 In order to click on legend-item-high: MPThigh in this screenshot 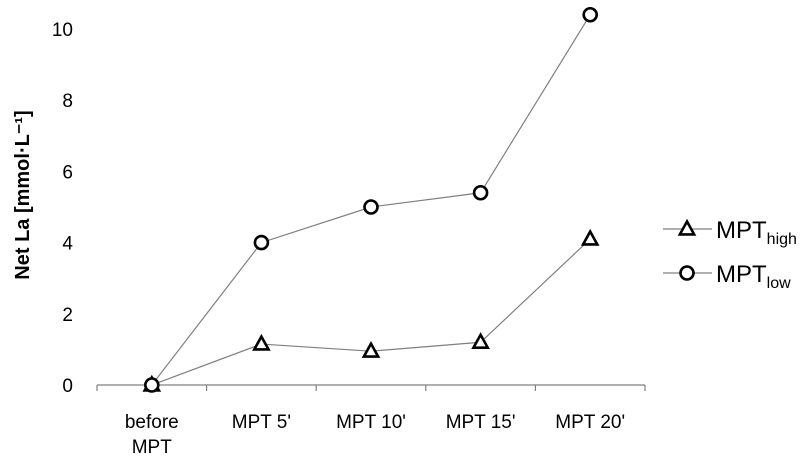, I will do `click(730, 232)`.